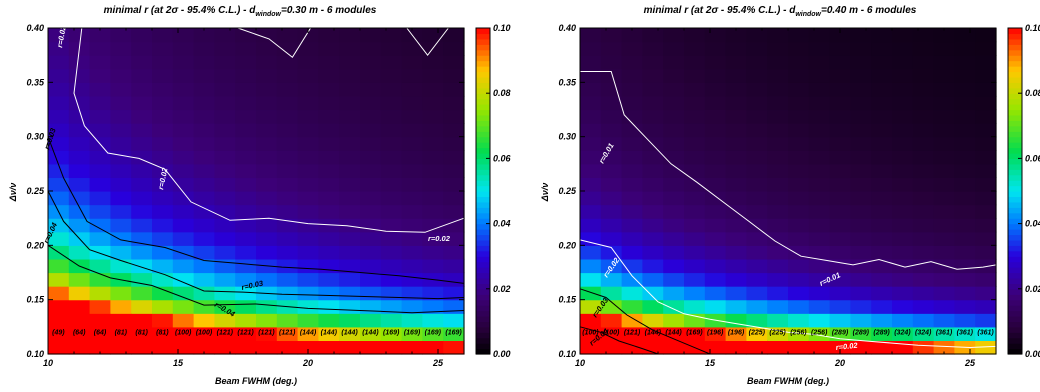 This screenshot has height=392, width=1040. Describe the element at coordinates (567, 191) in the screenshot. I see `y-tick-label: 0.25` at that location.